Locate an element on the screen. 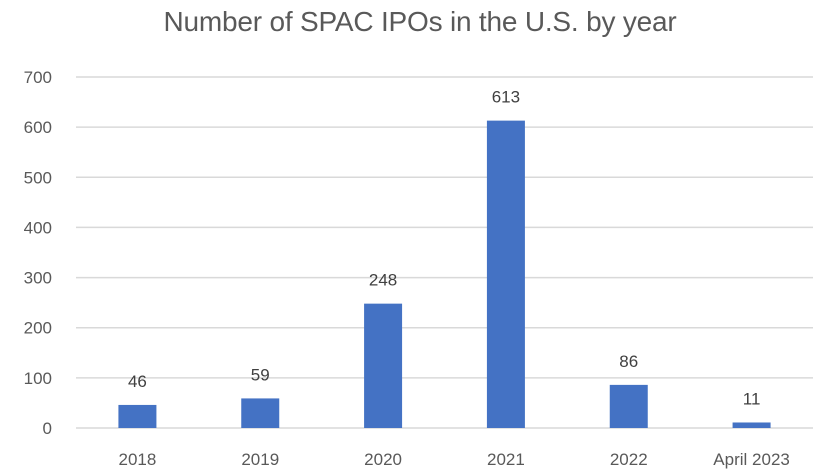 The image size is (840, 472). y-tick-label: 600 is located at coordinates (38, 127).